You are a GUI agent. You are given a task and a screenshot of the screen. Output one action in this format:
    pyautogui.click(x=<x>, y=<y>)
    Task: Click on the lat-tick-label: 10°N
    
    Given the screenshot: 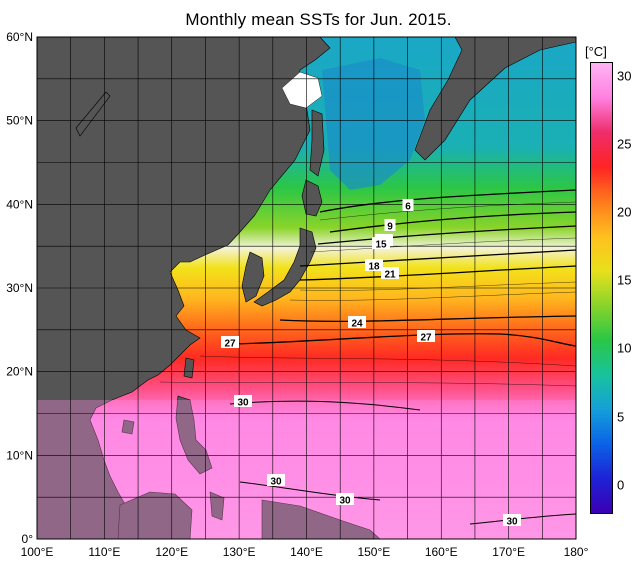 What is the action you would take?
    pyautogui.click(x=19, y=455)
    